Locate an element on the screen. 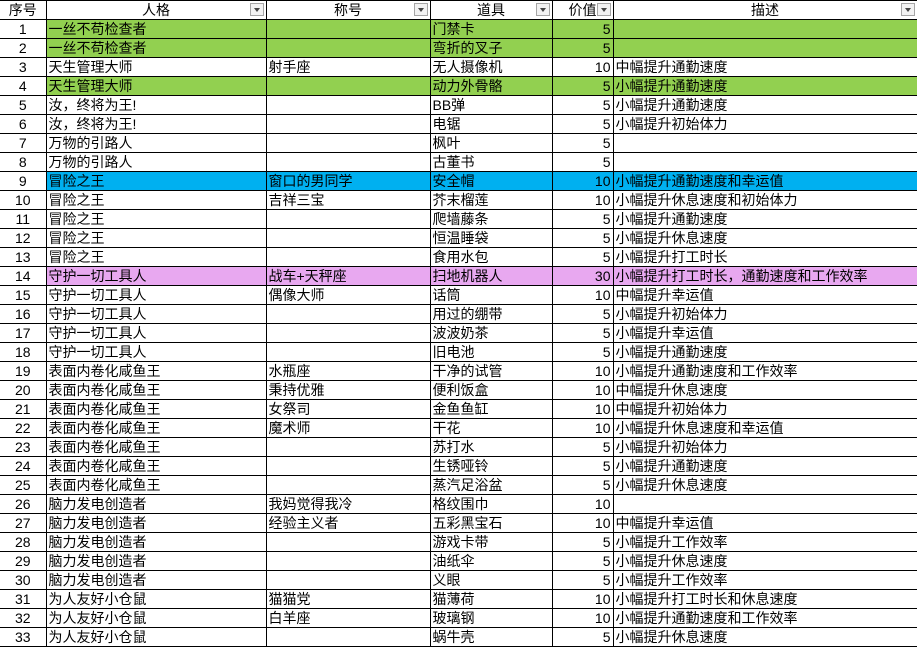 The image size is (917, 647). cell-item: 用过的绷带 is located at coordinates (491, 314).